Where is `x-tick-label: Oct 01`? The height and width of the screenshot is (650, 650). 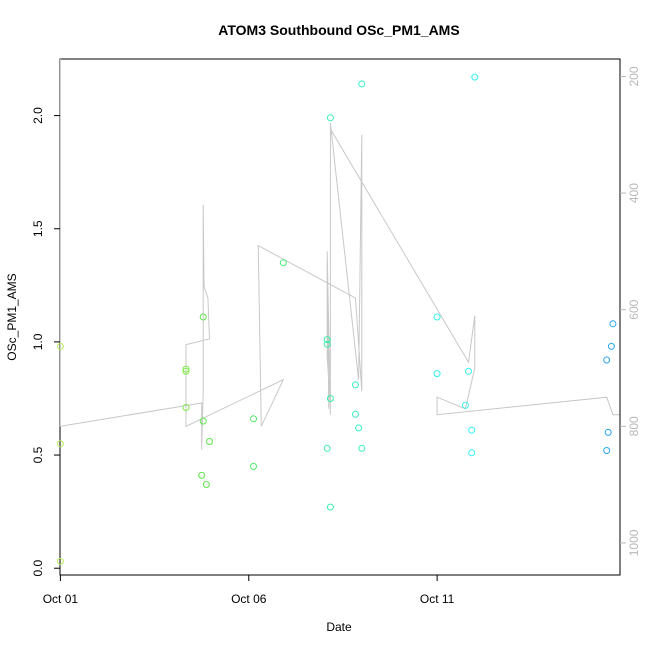 x-tick-label: Oct 01 is located at coordinates (61, 599).